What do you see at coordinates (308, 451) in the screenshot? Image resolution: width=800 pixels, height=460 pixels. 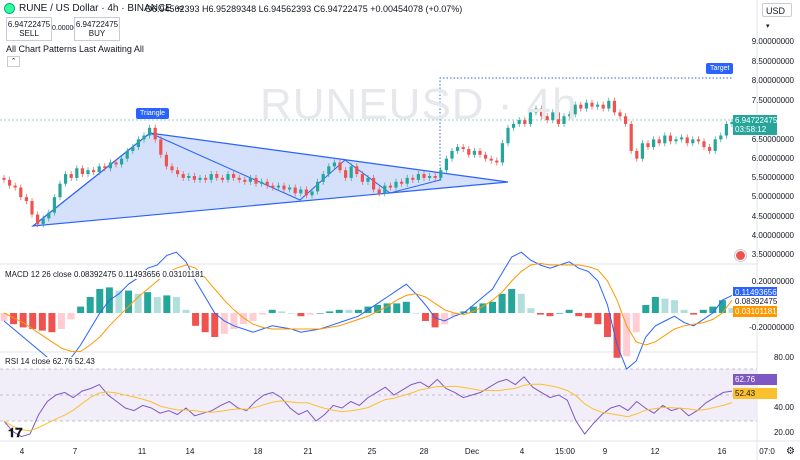 I see `time-tick: 21` at bounding box center [308, 451].